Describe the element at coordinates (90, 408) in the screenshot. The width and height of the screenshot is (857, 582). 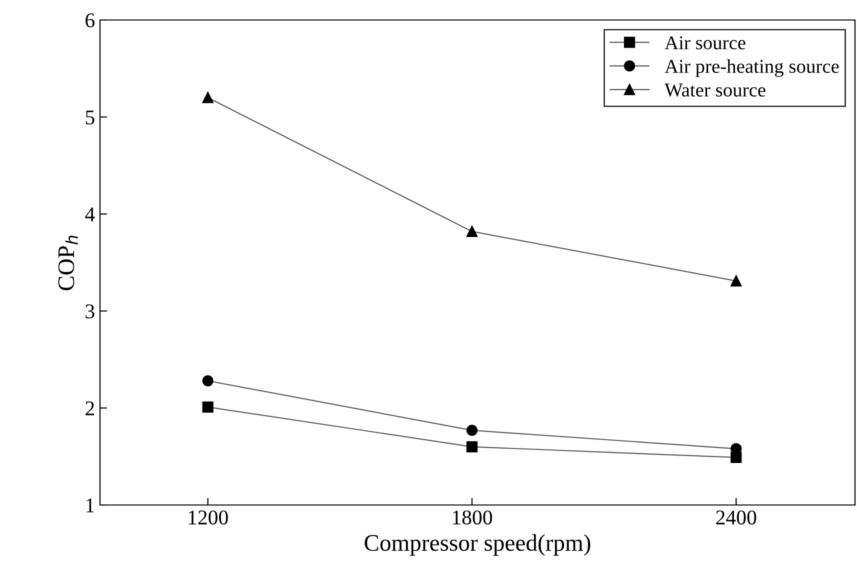
I see `y-tick-label: 2` at that location.